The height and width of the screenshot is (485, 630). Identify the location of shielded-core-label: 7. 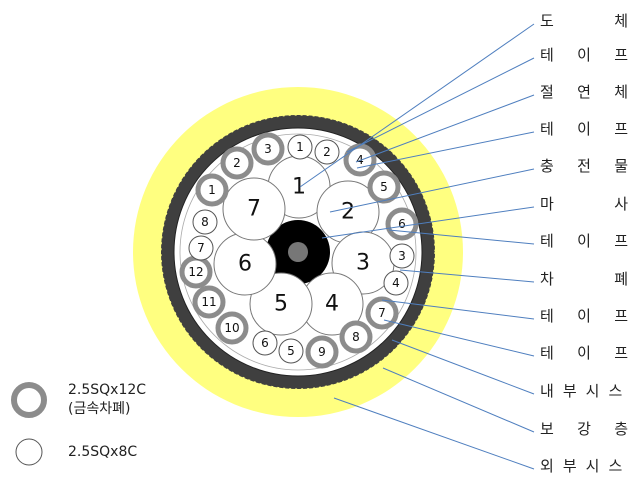
(382, 313).